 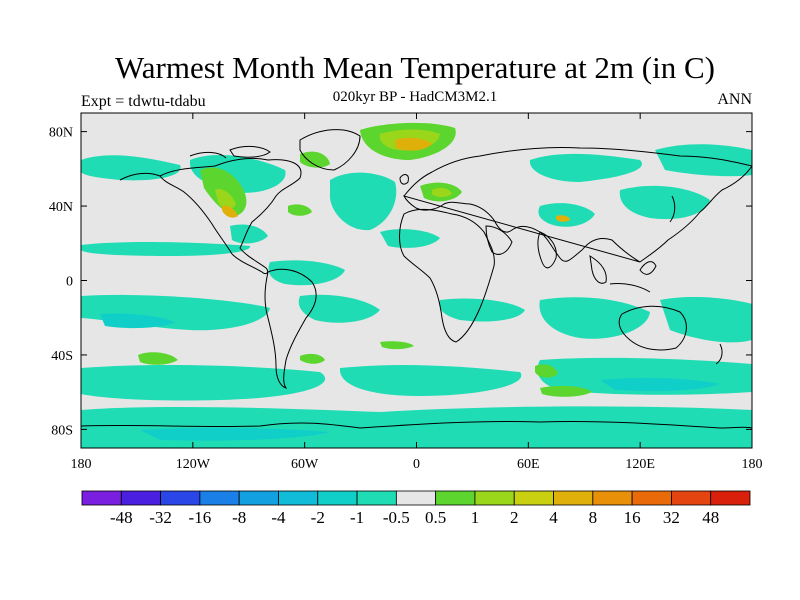 I want to click on colorbar-label: 1, so click(x=475, y=517).